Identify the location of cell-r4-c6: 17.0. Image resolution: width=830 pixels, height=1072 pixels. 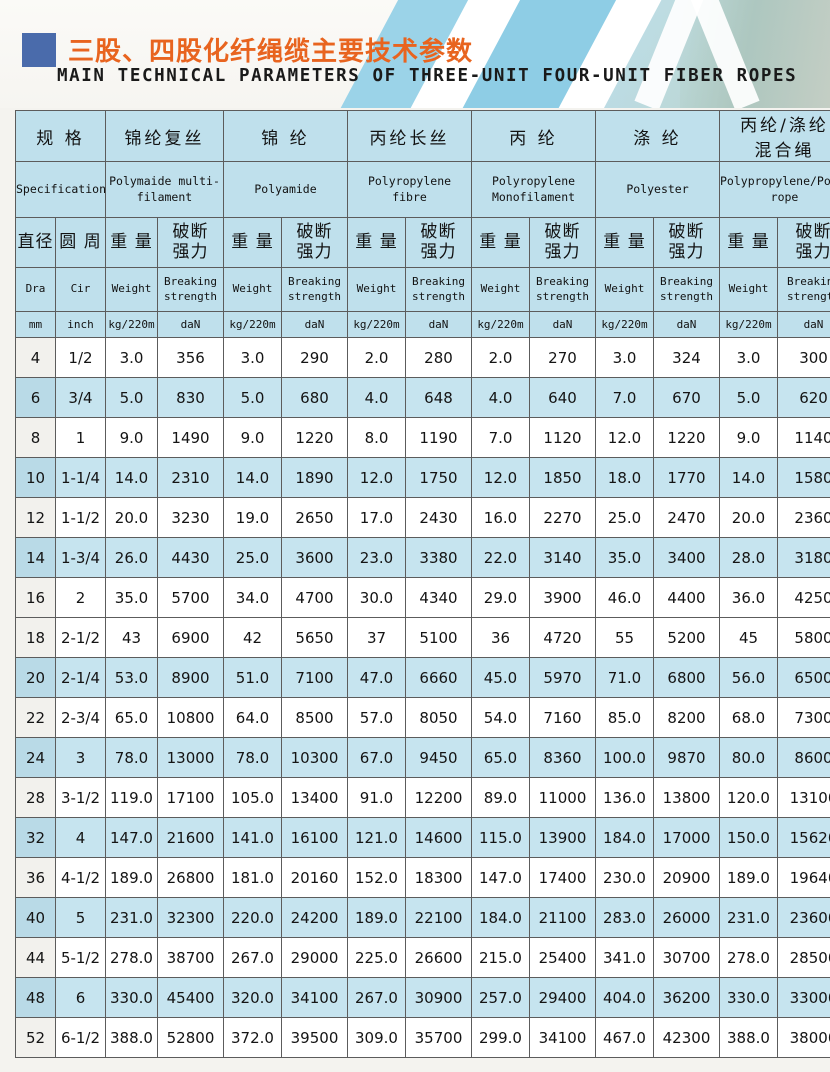
(376, 517).